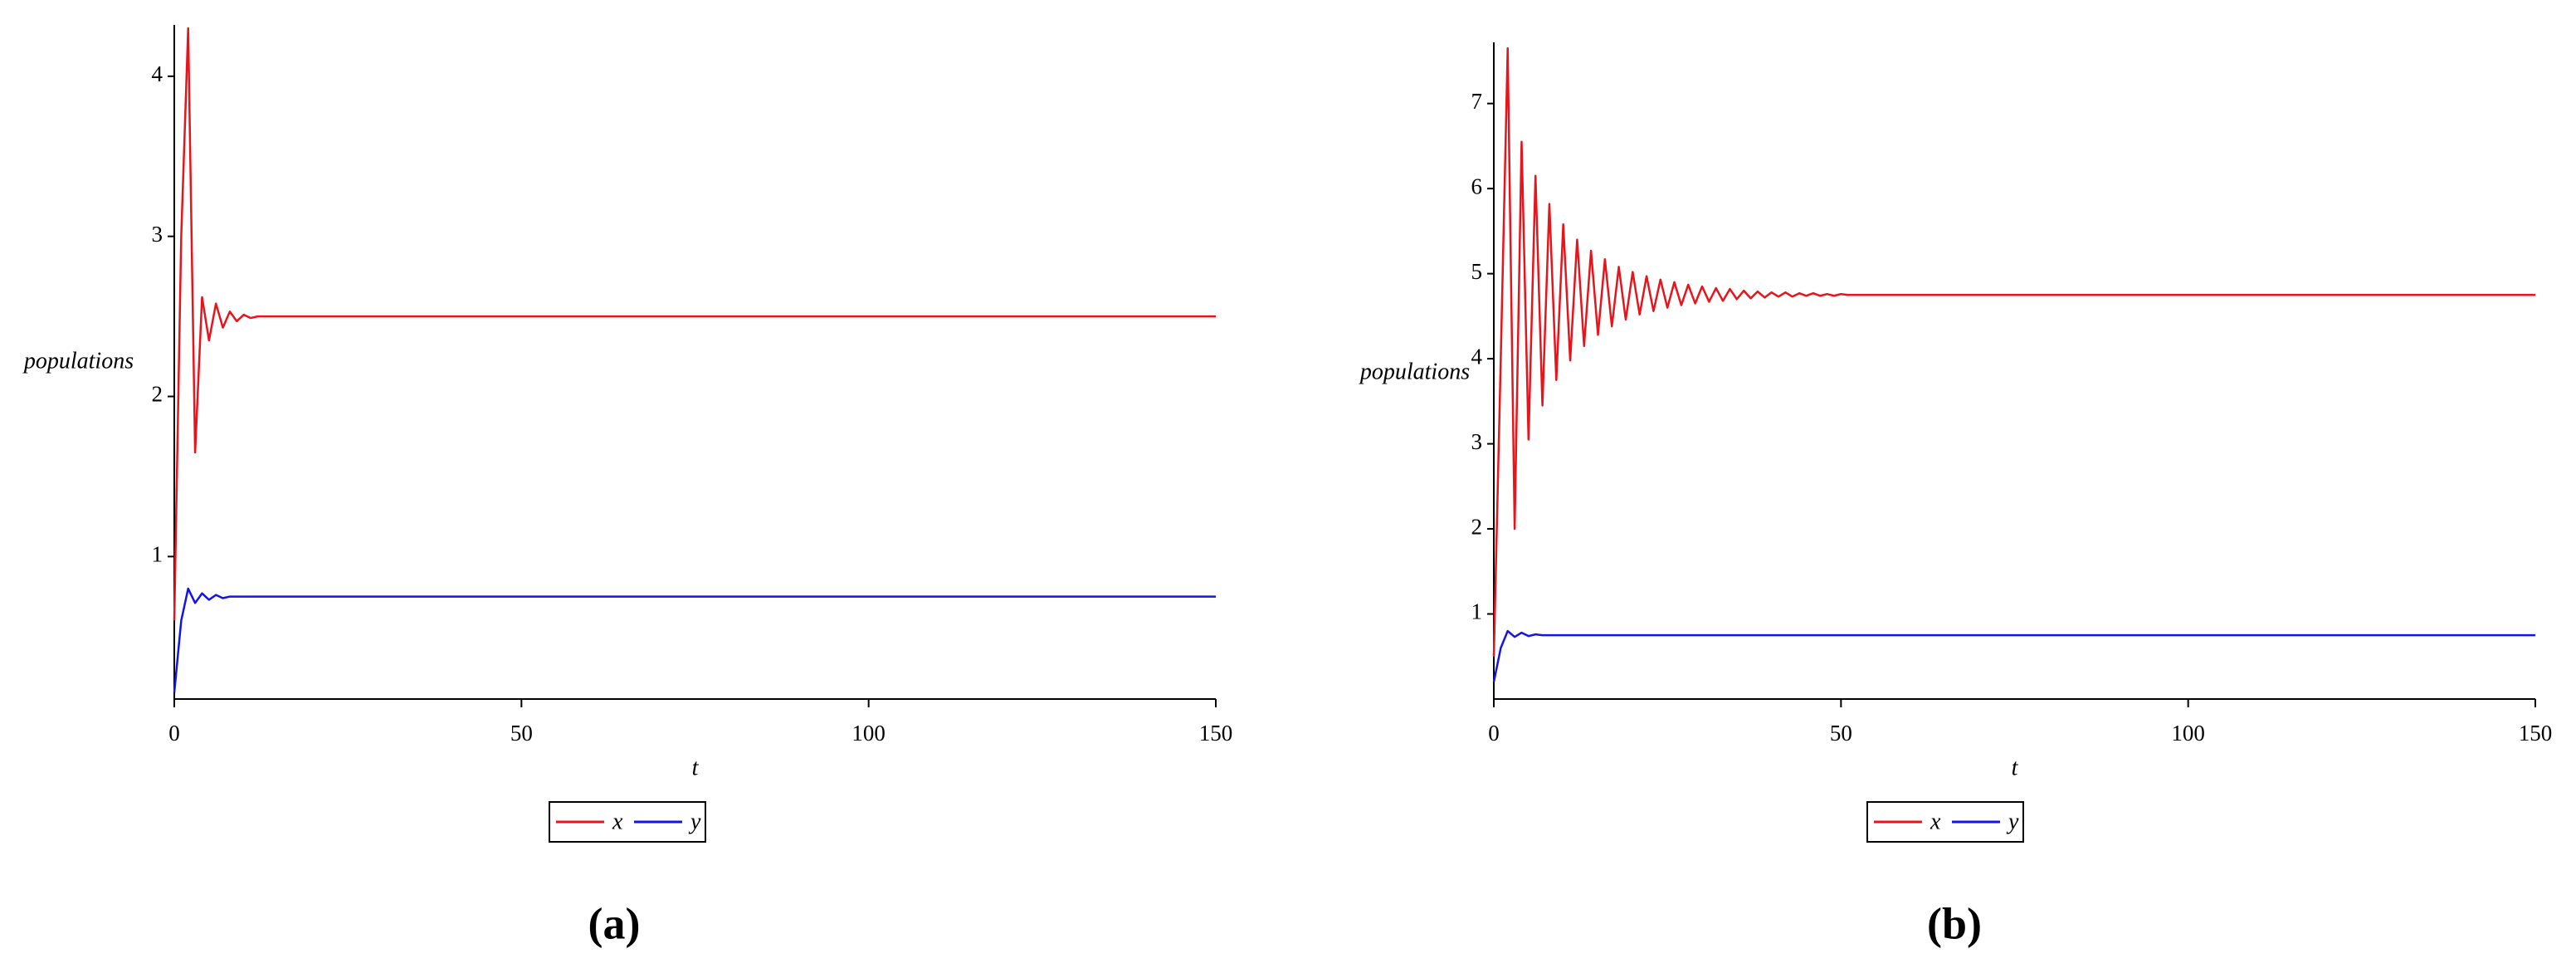 This screenshot has height=973, width=2576. What do you see at coordinates (1477, 271) in the screenshot?
I see `y-tick-label: 5` at bounding box center [1477, 271].